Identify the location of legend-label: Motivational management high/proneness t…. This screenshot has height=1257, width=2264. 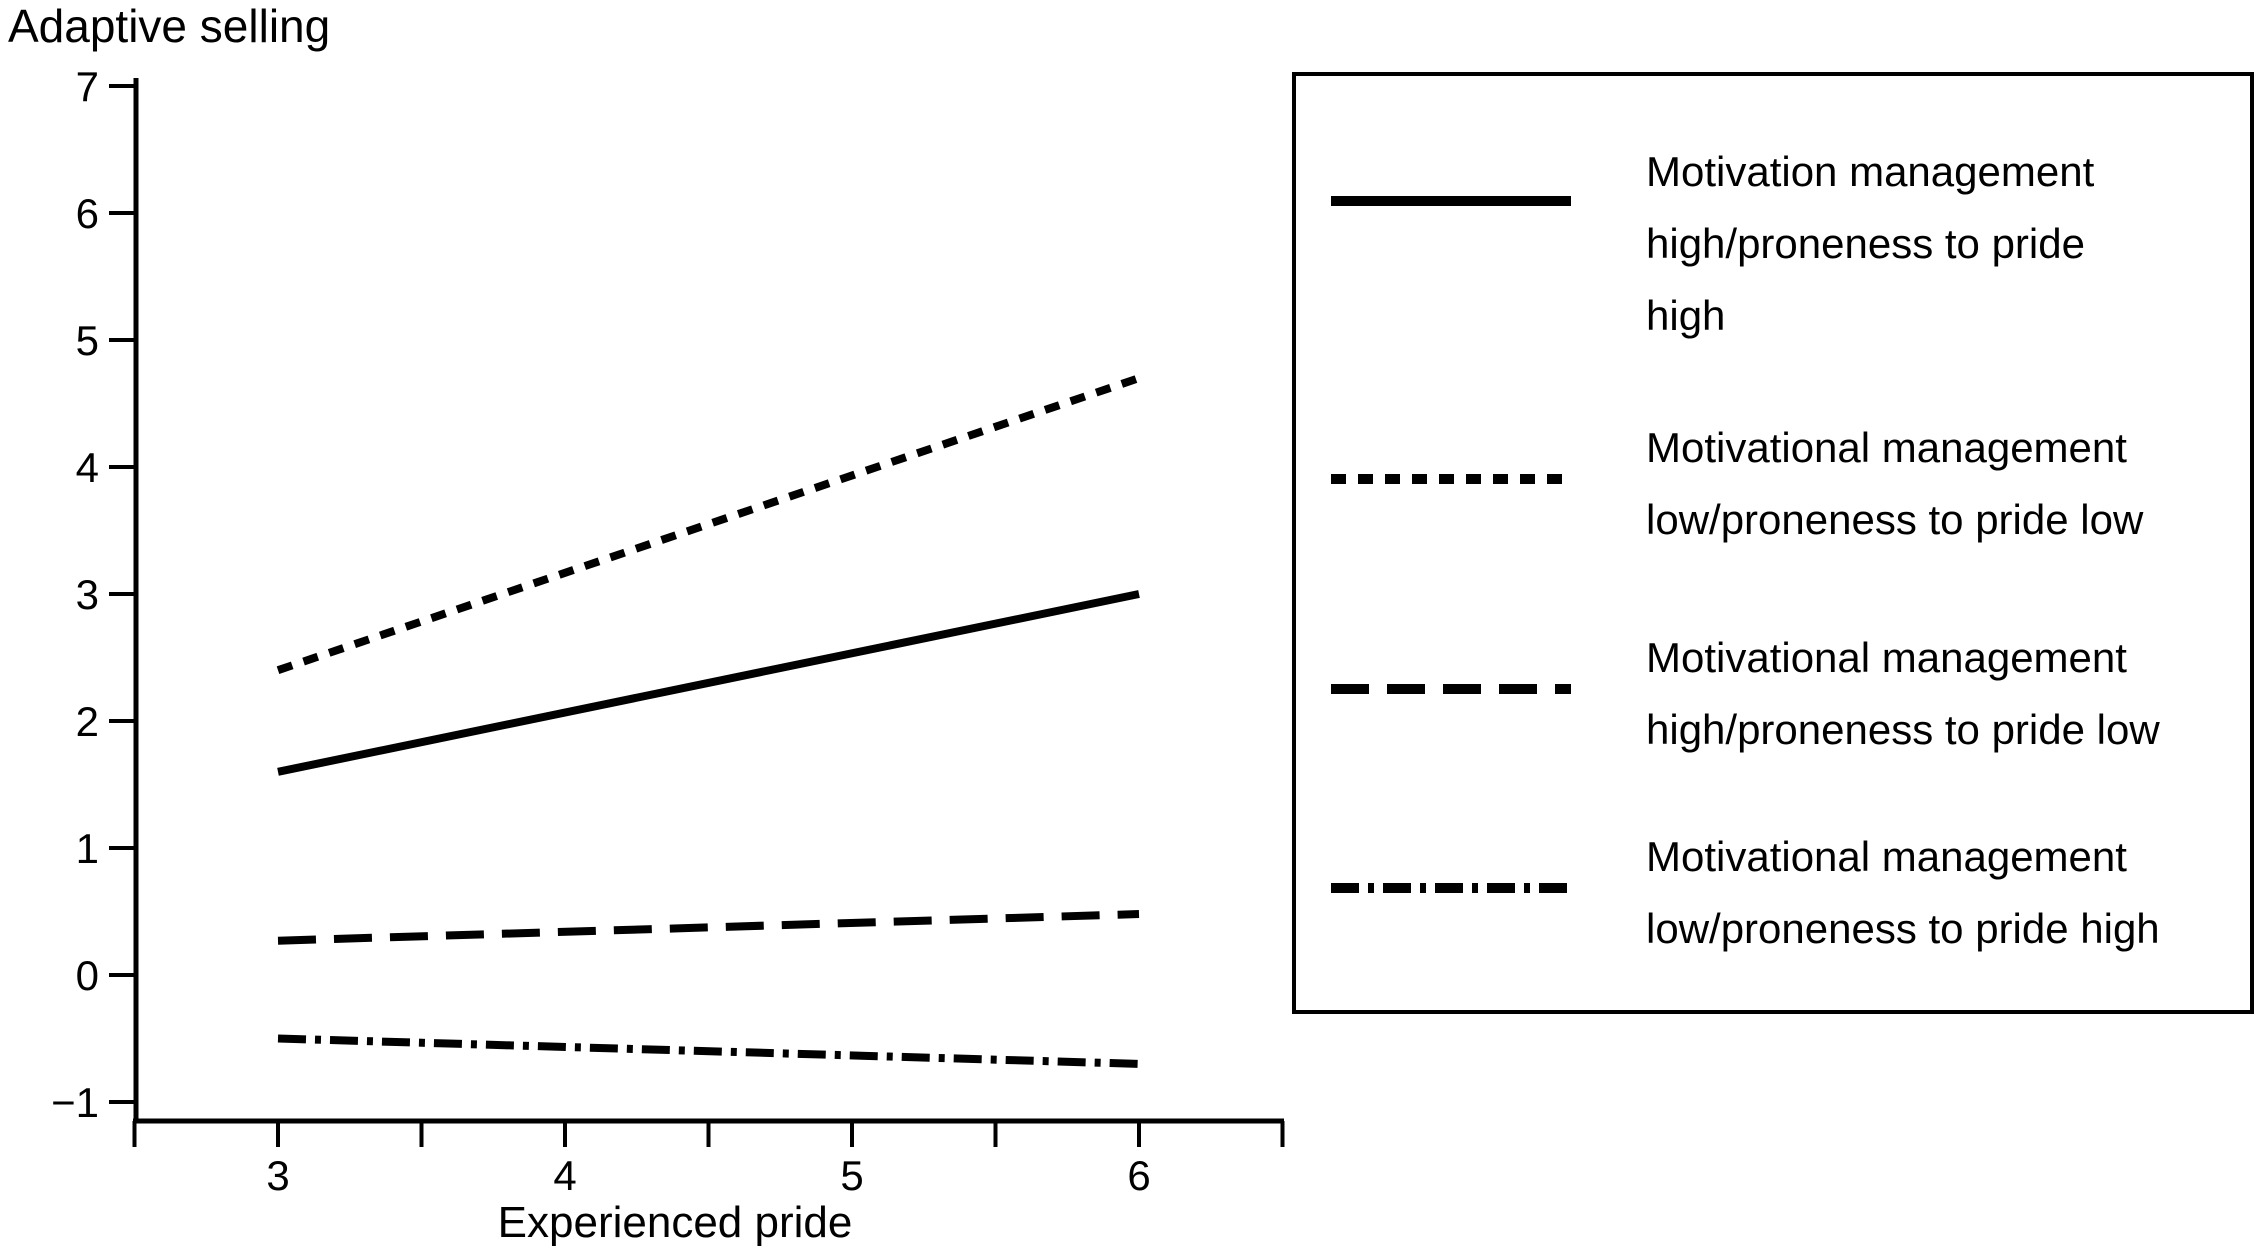
(1955, 694).